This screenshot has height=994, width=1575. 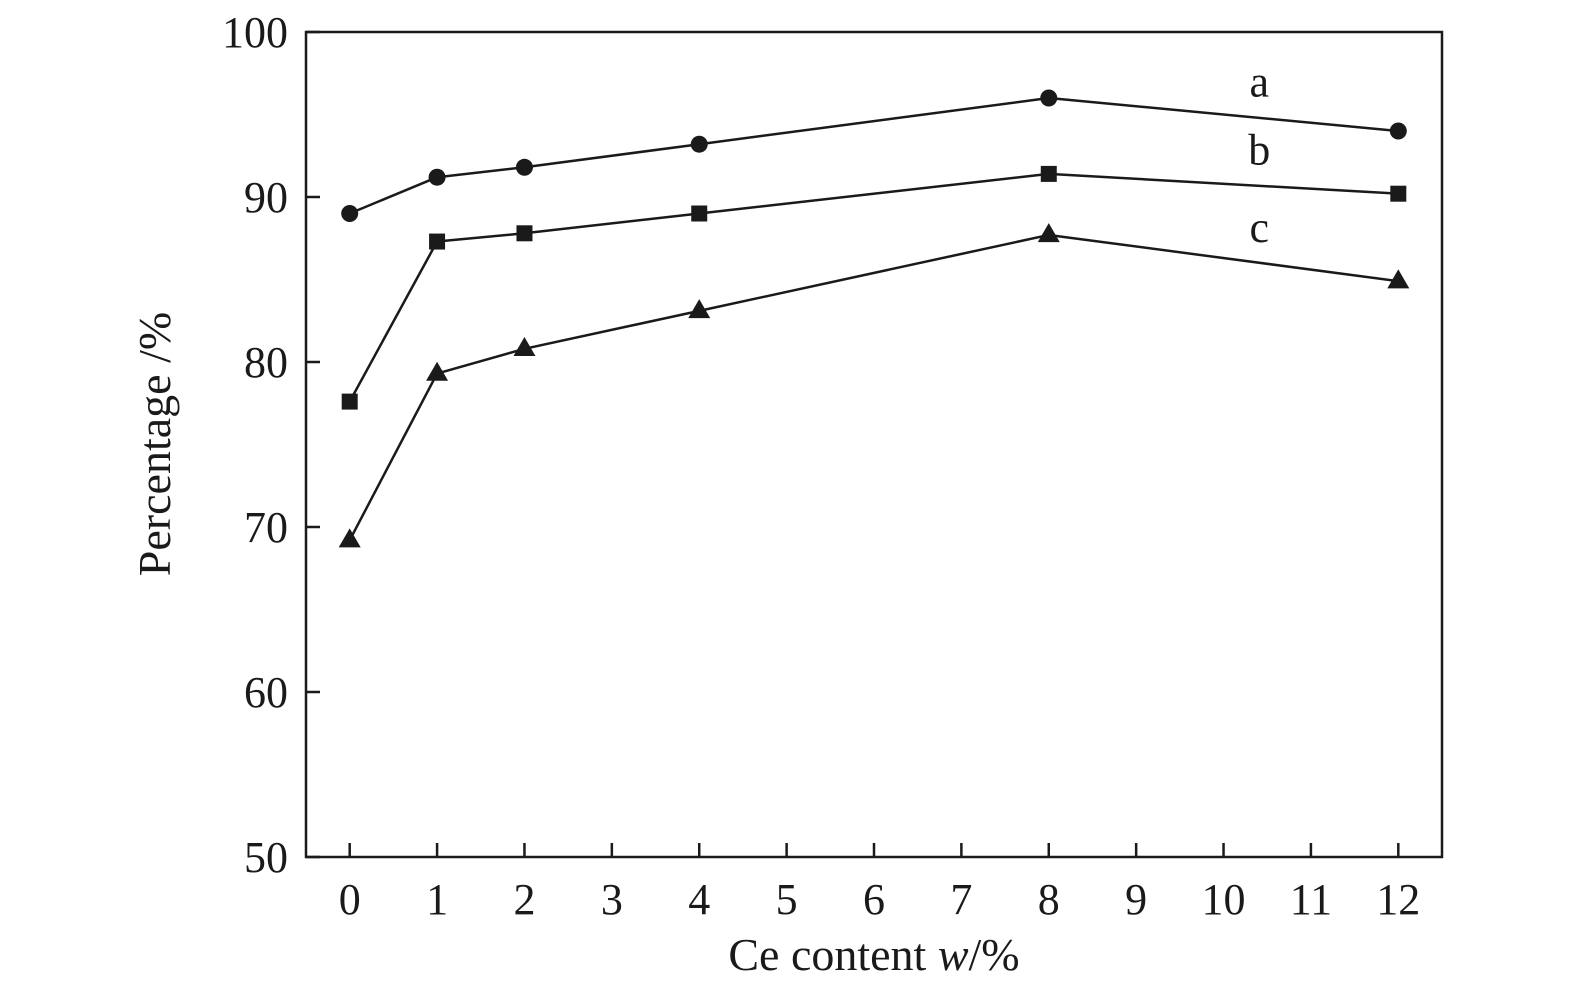 What do you see at coordinates (1049, 899) in the screenshot?
I see `x-tick-label: 8` at bounding box center [1049, 899].